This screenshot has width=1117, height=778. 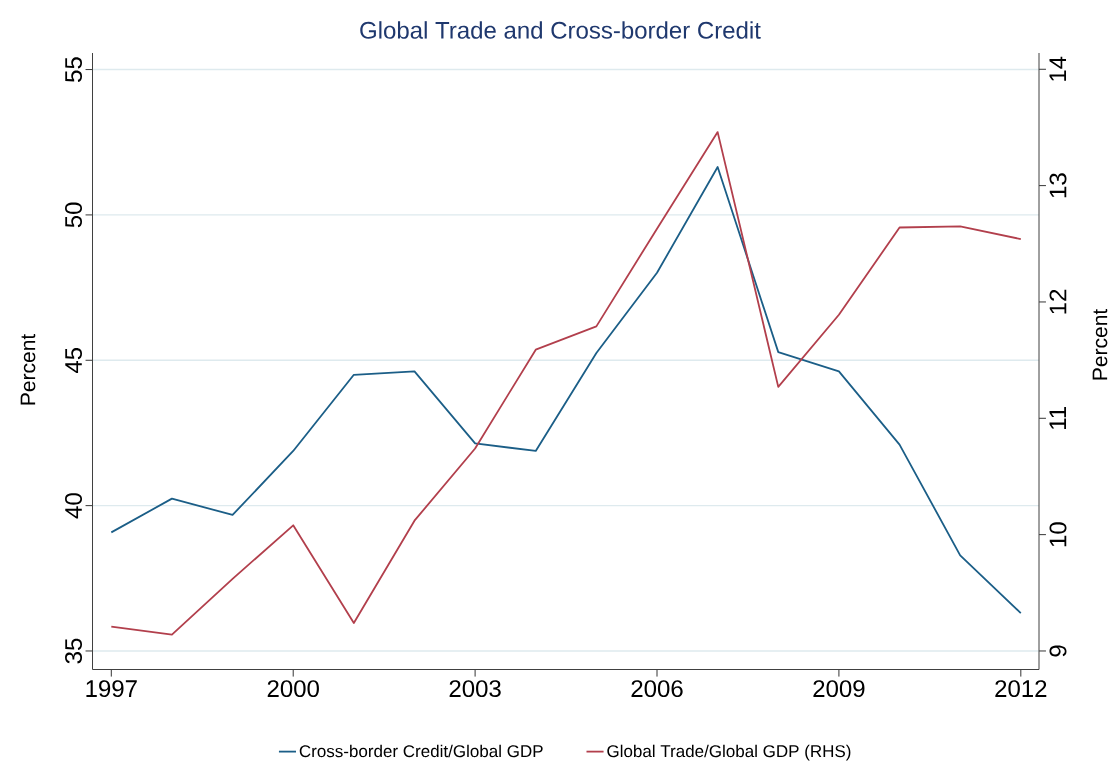 I want to click on y2-tick-label: 12, so click(x=1058, y=301).